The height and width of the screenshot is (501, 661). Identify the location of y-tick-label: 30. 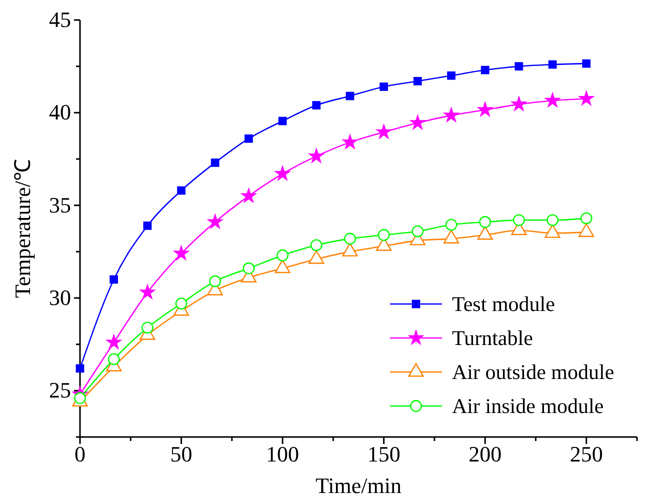
(60, 297).